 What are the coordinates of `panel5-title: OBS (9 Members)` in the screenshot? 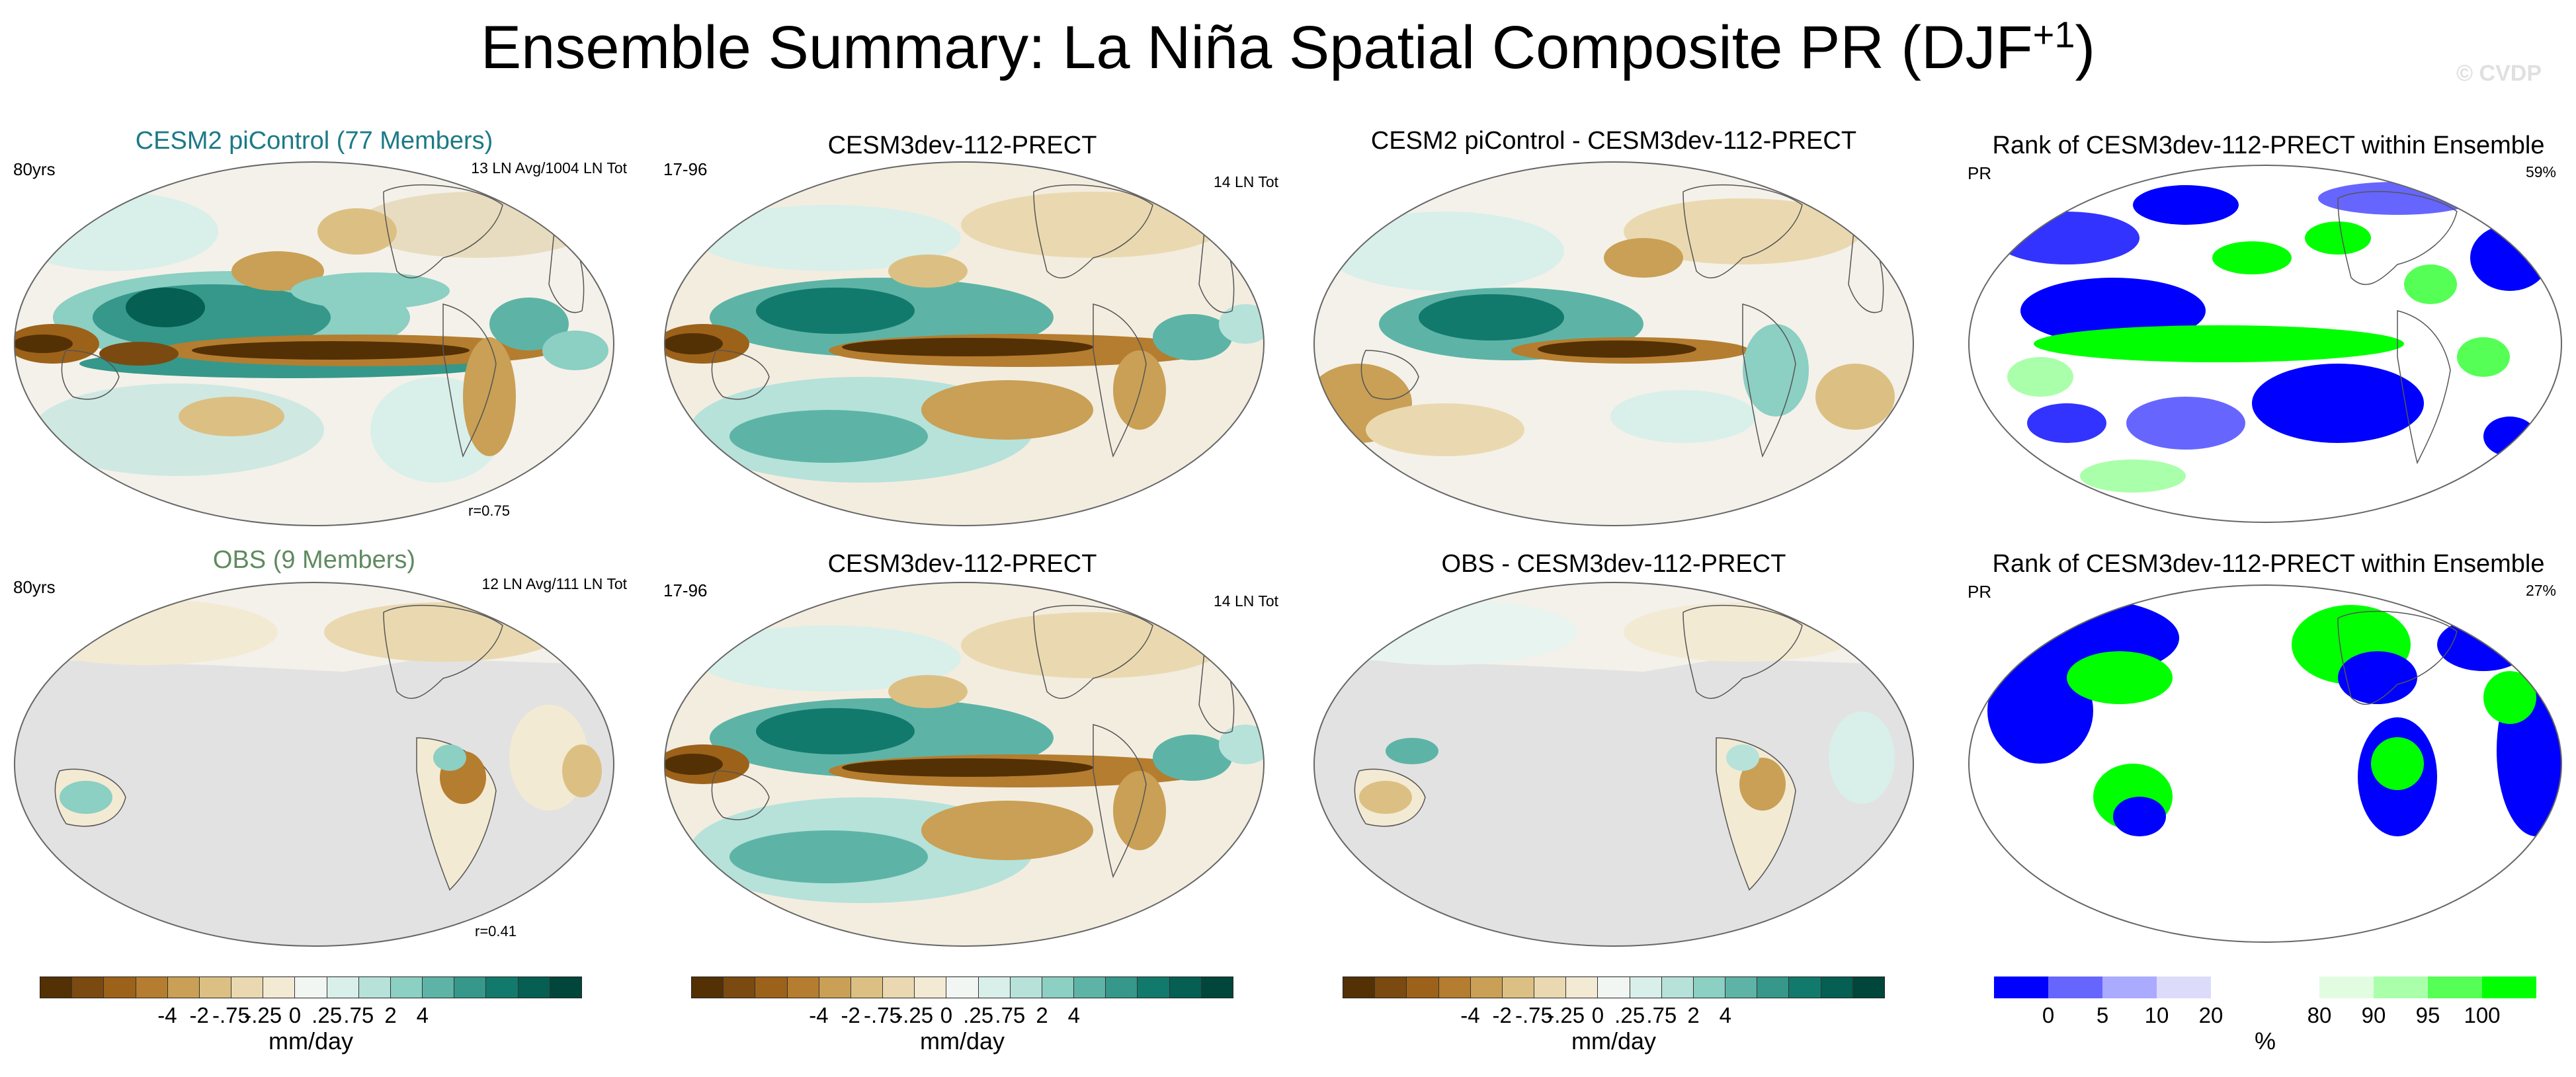 It's located at (314, 560).